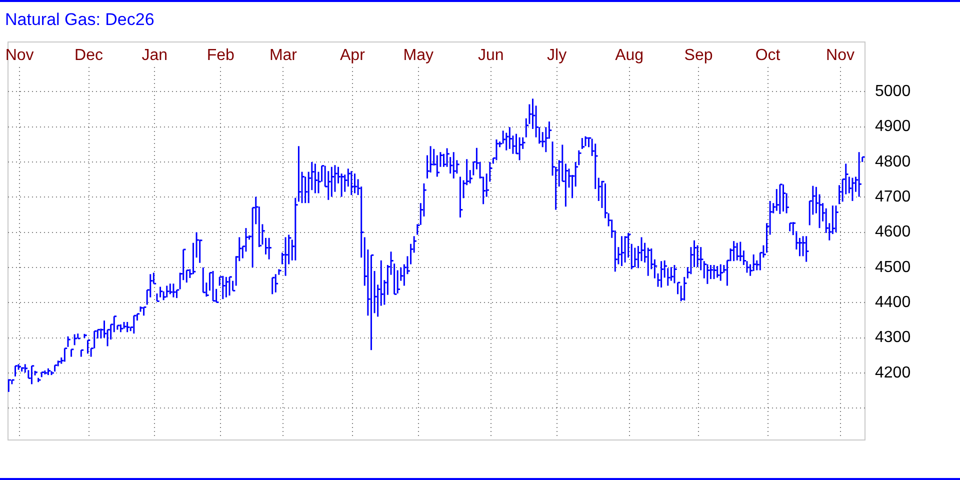 Image resolution: width=960 pixels, height=480 pixels. Describe the element at coordinates (491, 55) in the screenshot. I see `x-tick-label: Jun` at that location.